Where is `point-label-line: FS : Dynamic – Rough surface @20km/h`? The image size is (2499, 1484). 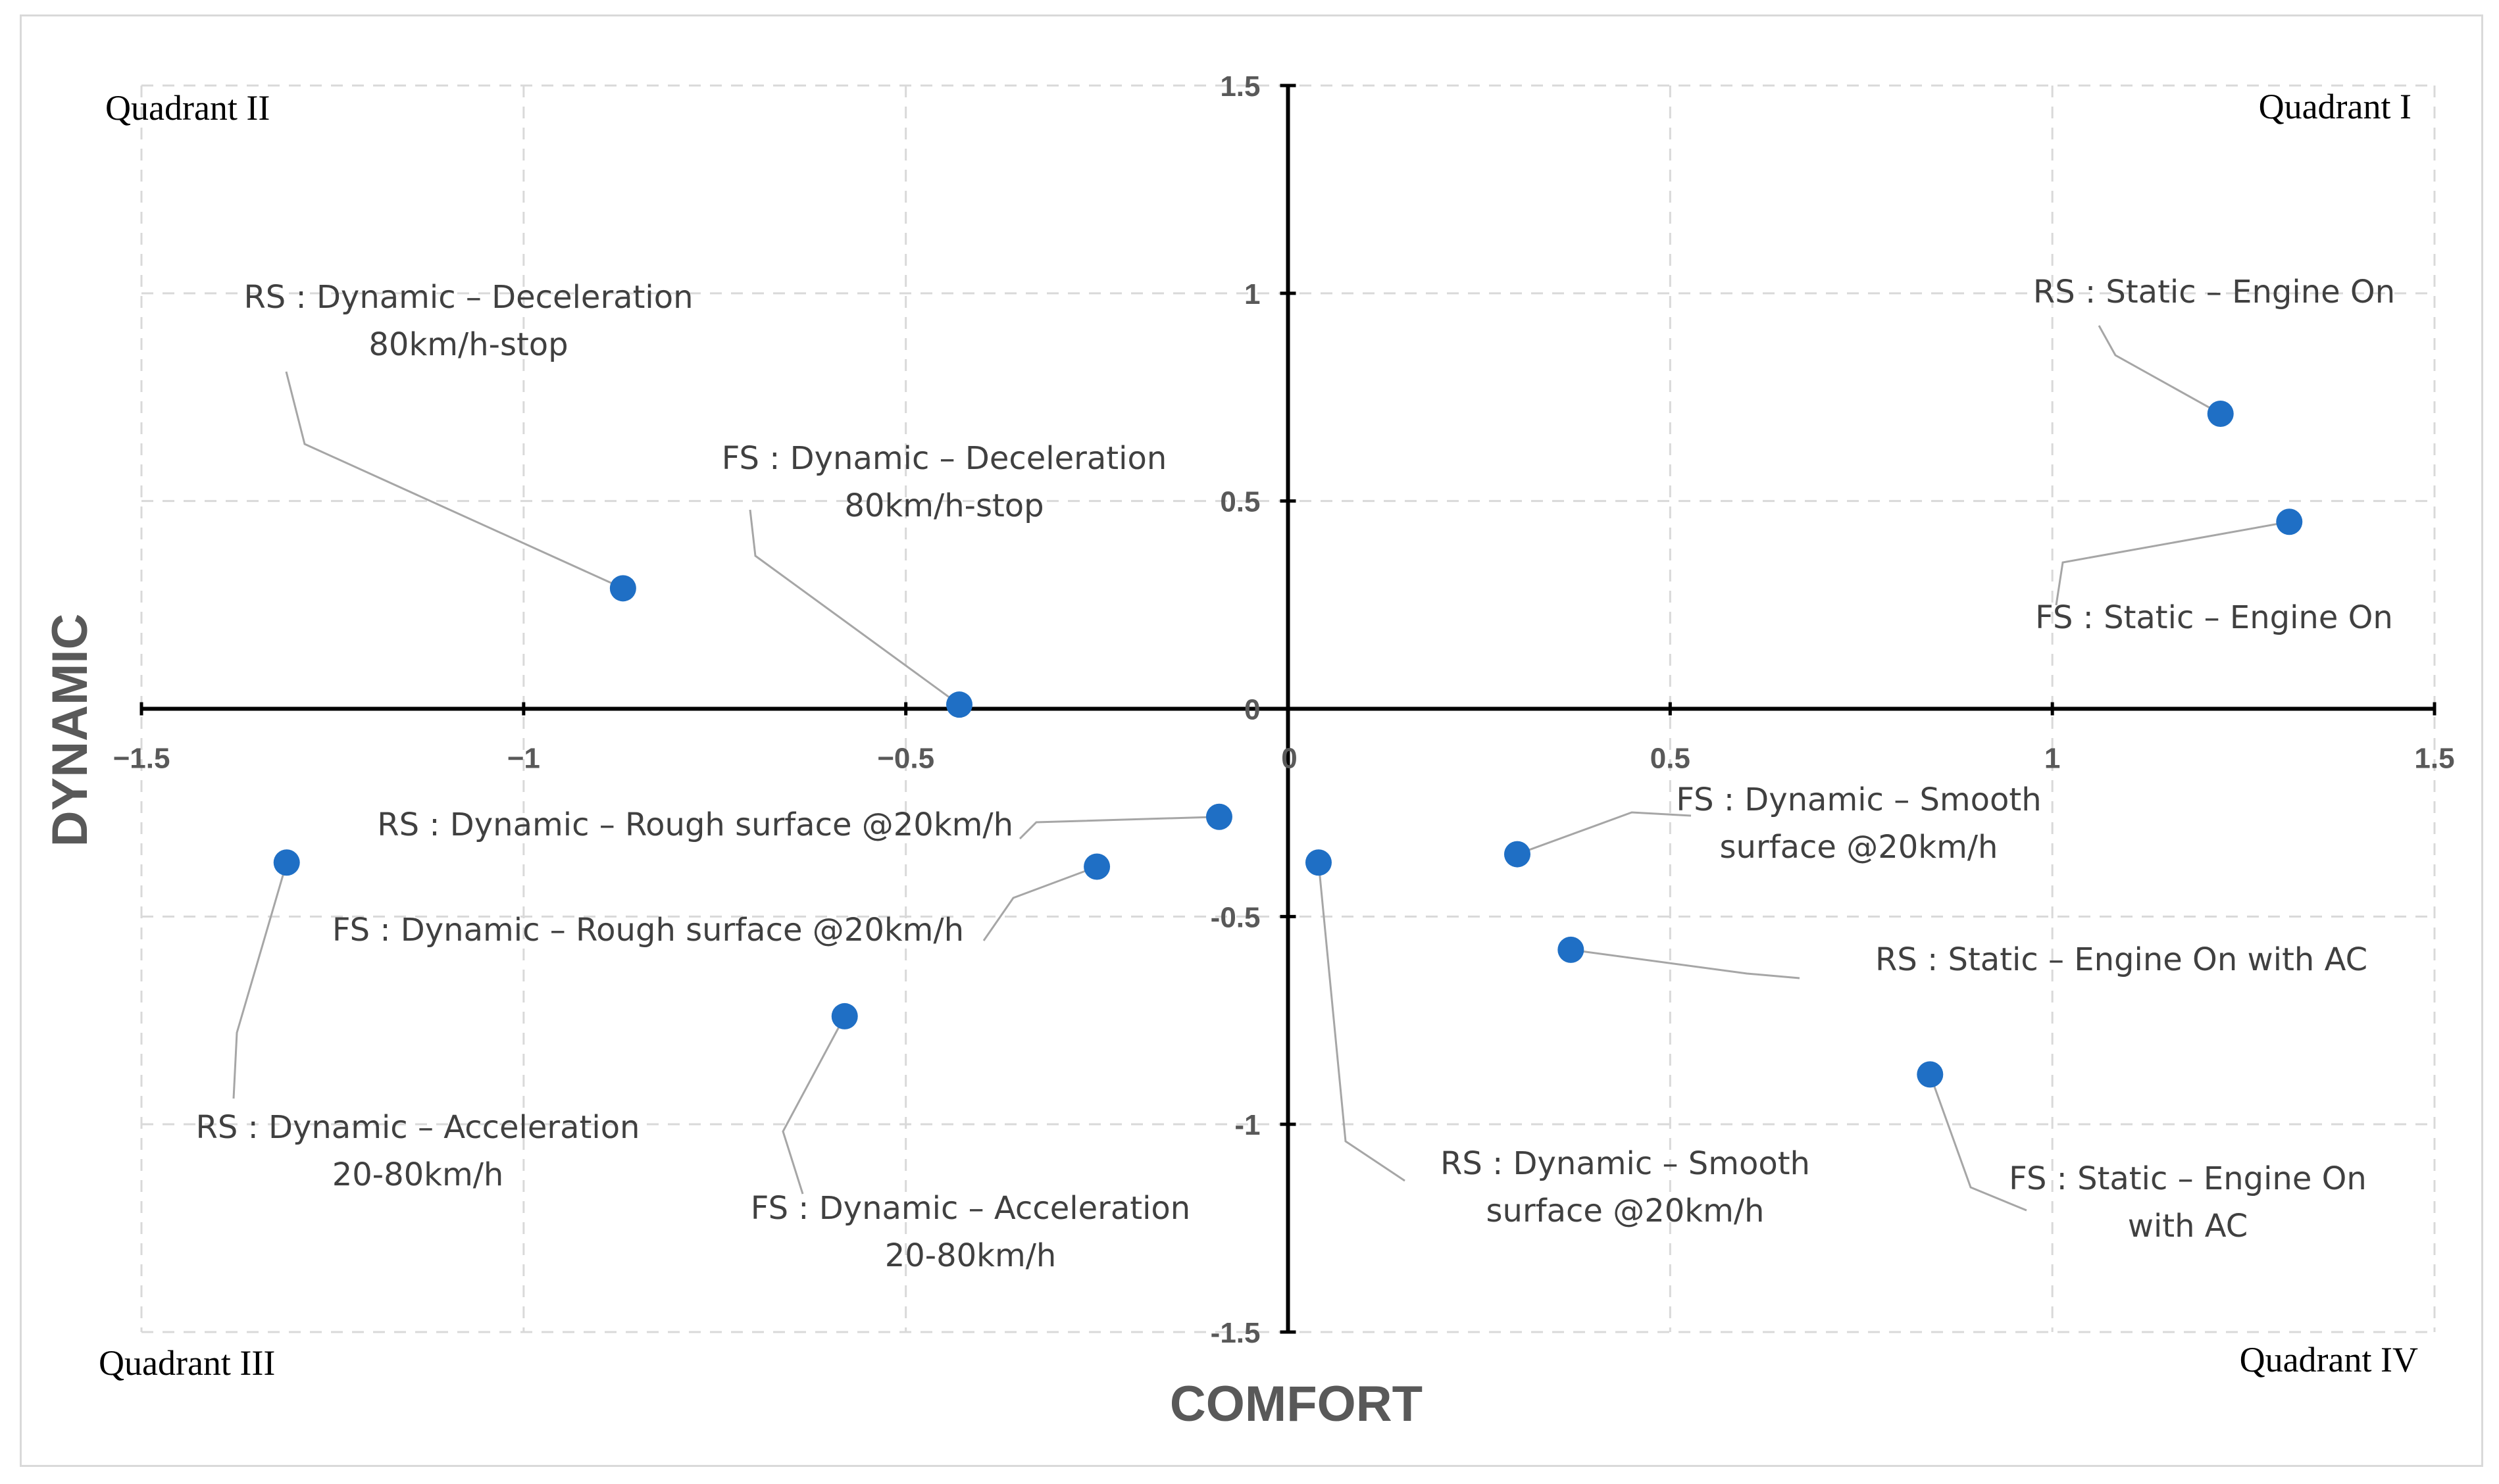 point-label-line: FS : Dynamic – Rough surface @20km/h is located at coordinates (648, 930).